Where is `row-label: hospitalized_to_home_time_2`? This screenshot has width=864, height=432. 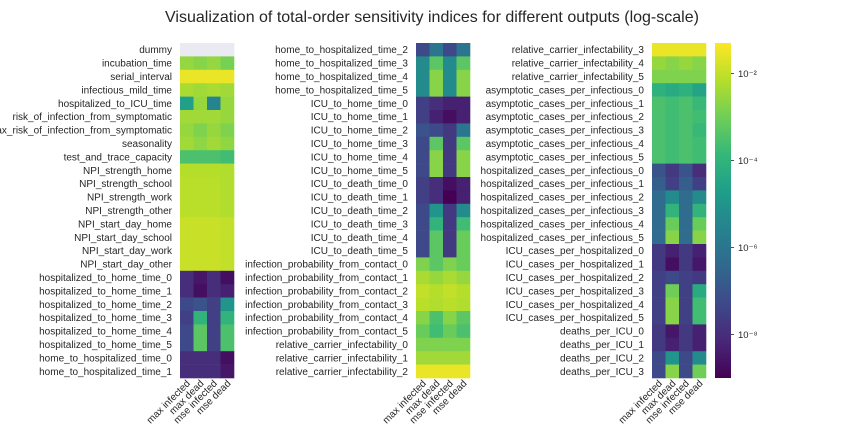
row-label: hospitalized_to_home_time_2 is located at coordinates (105, 305).